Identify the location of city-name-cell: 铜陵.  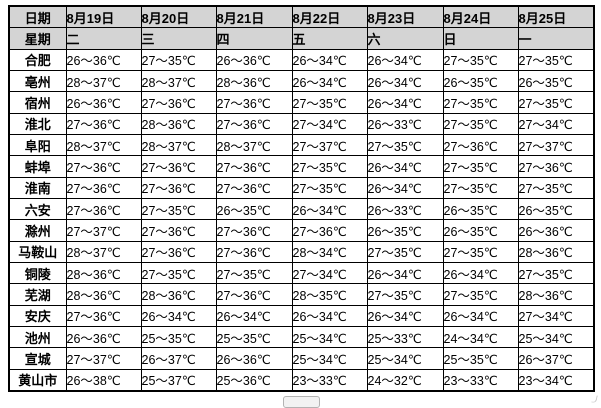
(37, 273).